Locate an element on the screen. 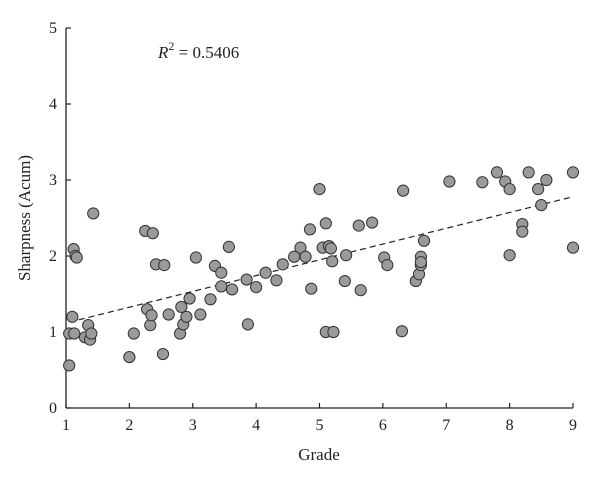  r-squared-value: = 0.5406 is located at coordinates (206, 52).